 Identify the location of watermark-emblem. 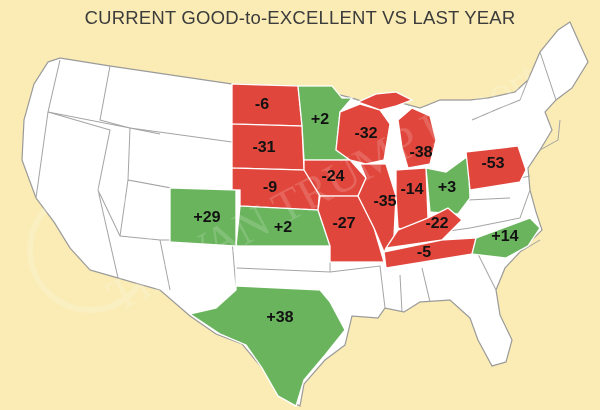
(90, 250).